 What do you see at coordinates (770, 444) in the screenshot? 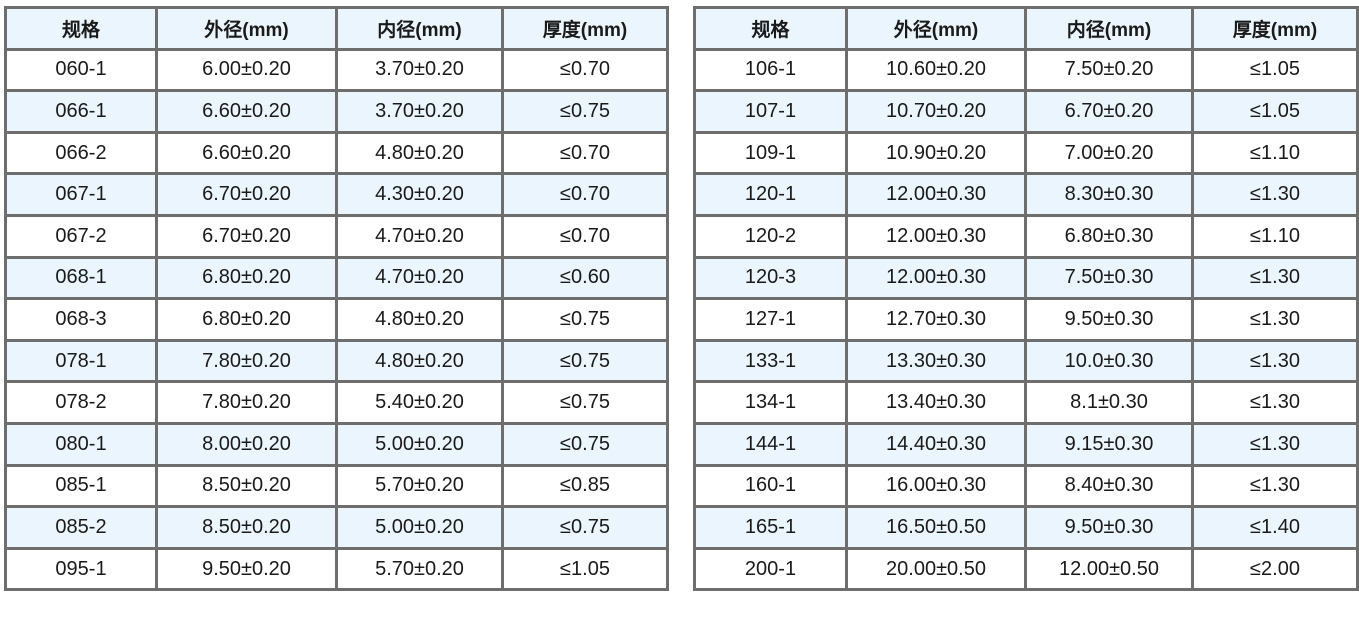
I see `cell-spec: 144-1` at bounding box center [770, 444].